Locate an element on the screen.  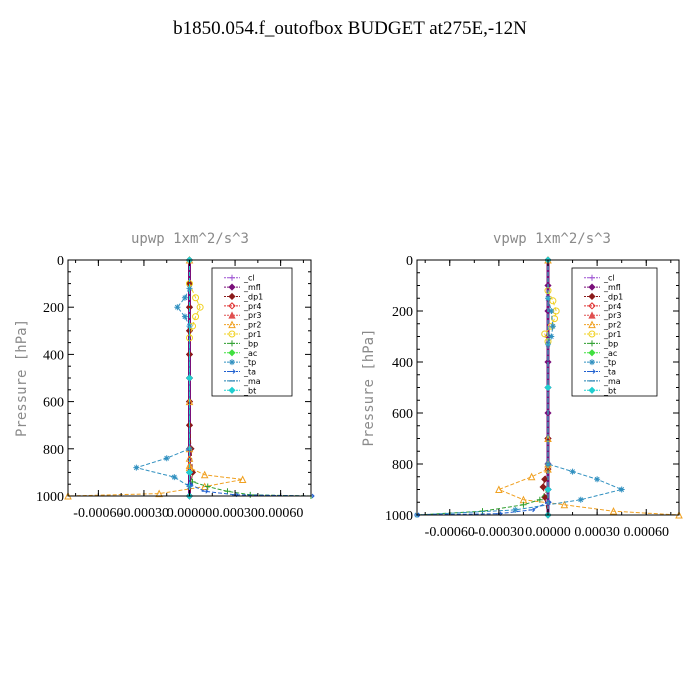
series-line-pr2 is located at coordinates (588, 388).